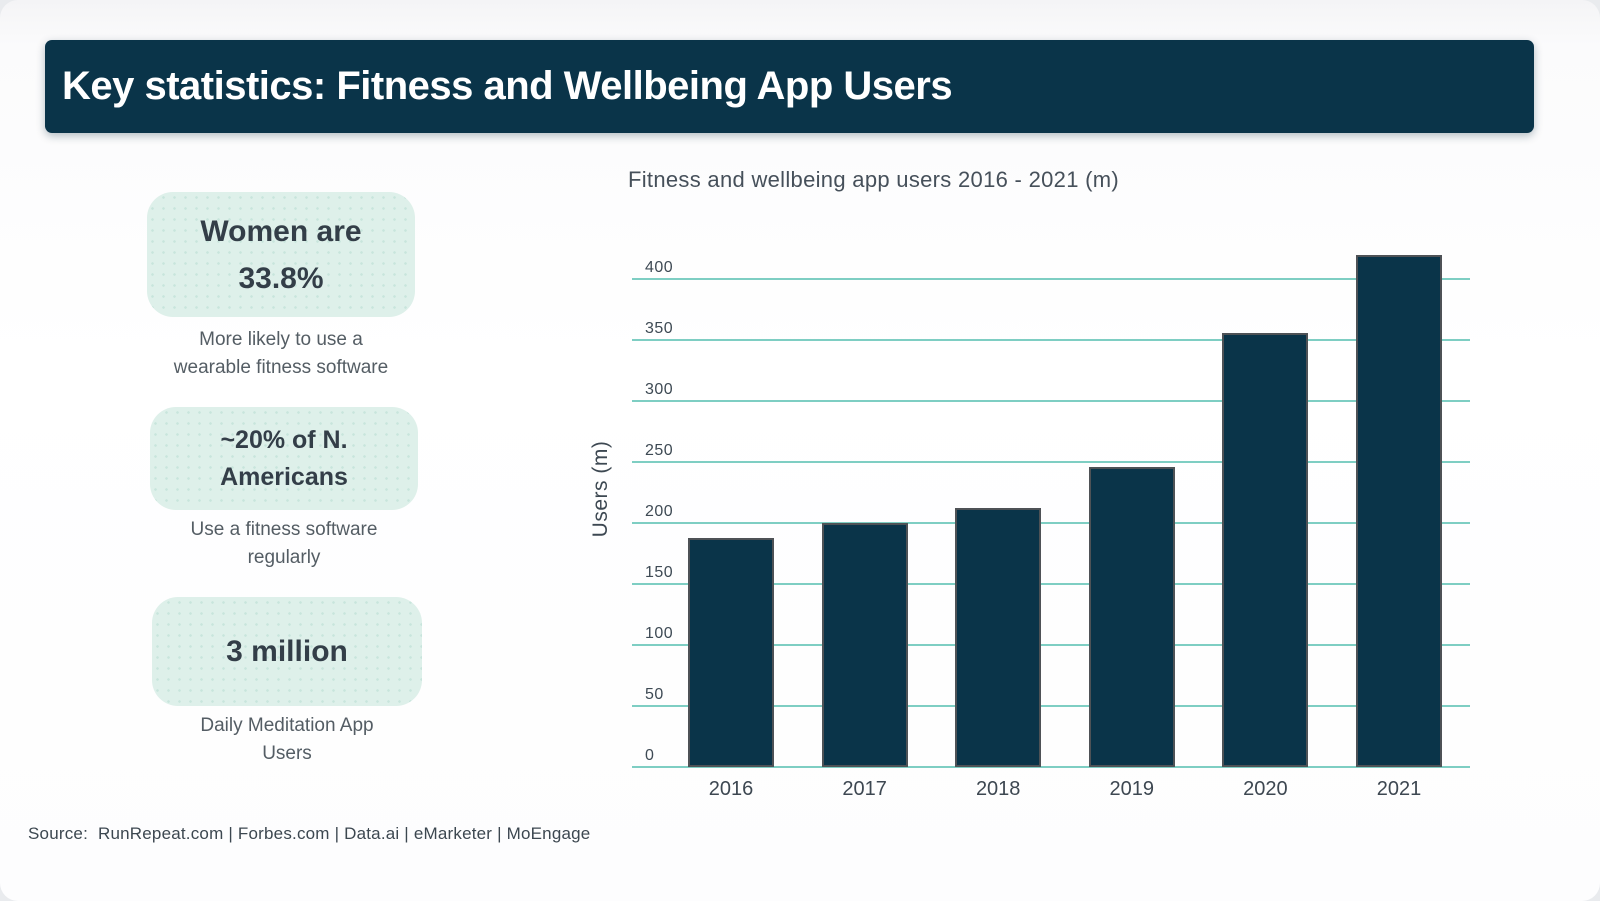 This screenshot has height=901, width=1600. What do you see at coordinates (659, 511) in the screenshot?
I see `y-tick-label: 200` at bounding box center [659, 511].